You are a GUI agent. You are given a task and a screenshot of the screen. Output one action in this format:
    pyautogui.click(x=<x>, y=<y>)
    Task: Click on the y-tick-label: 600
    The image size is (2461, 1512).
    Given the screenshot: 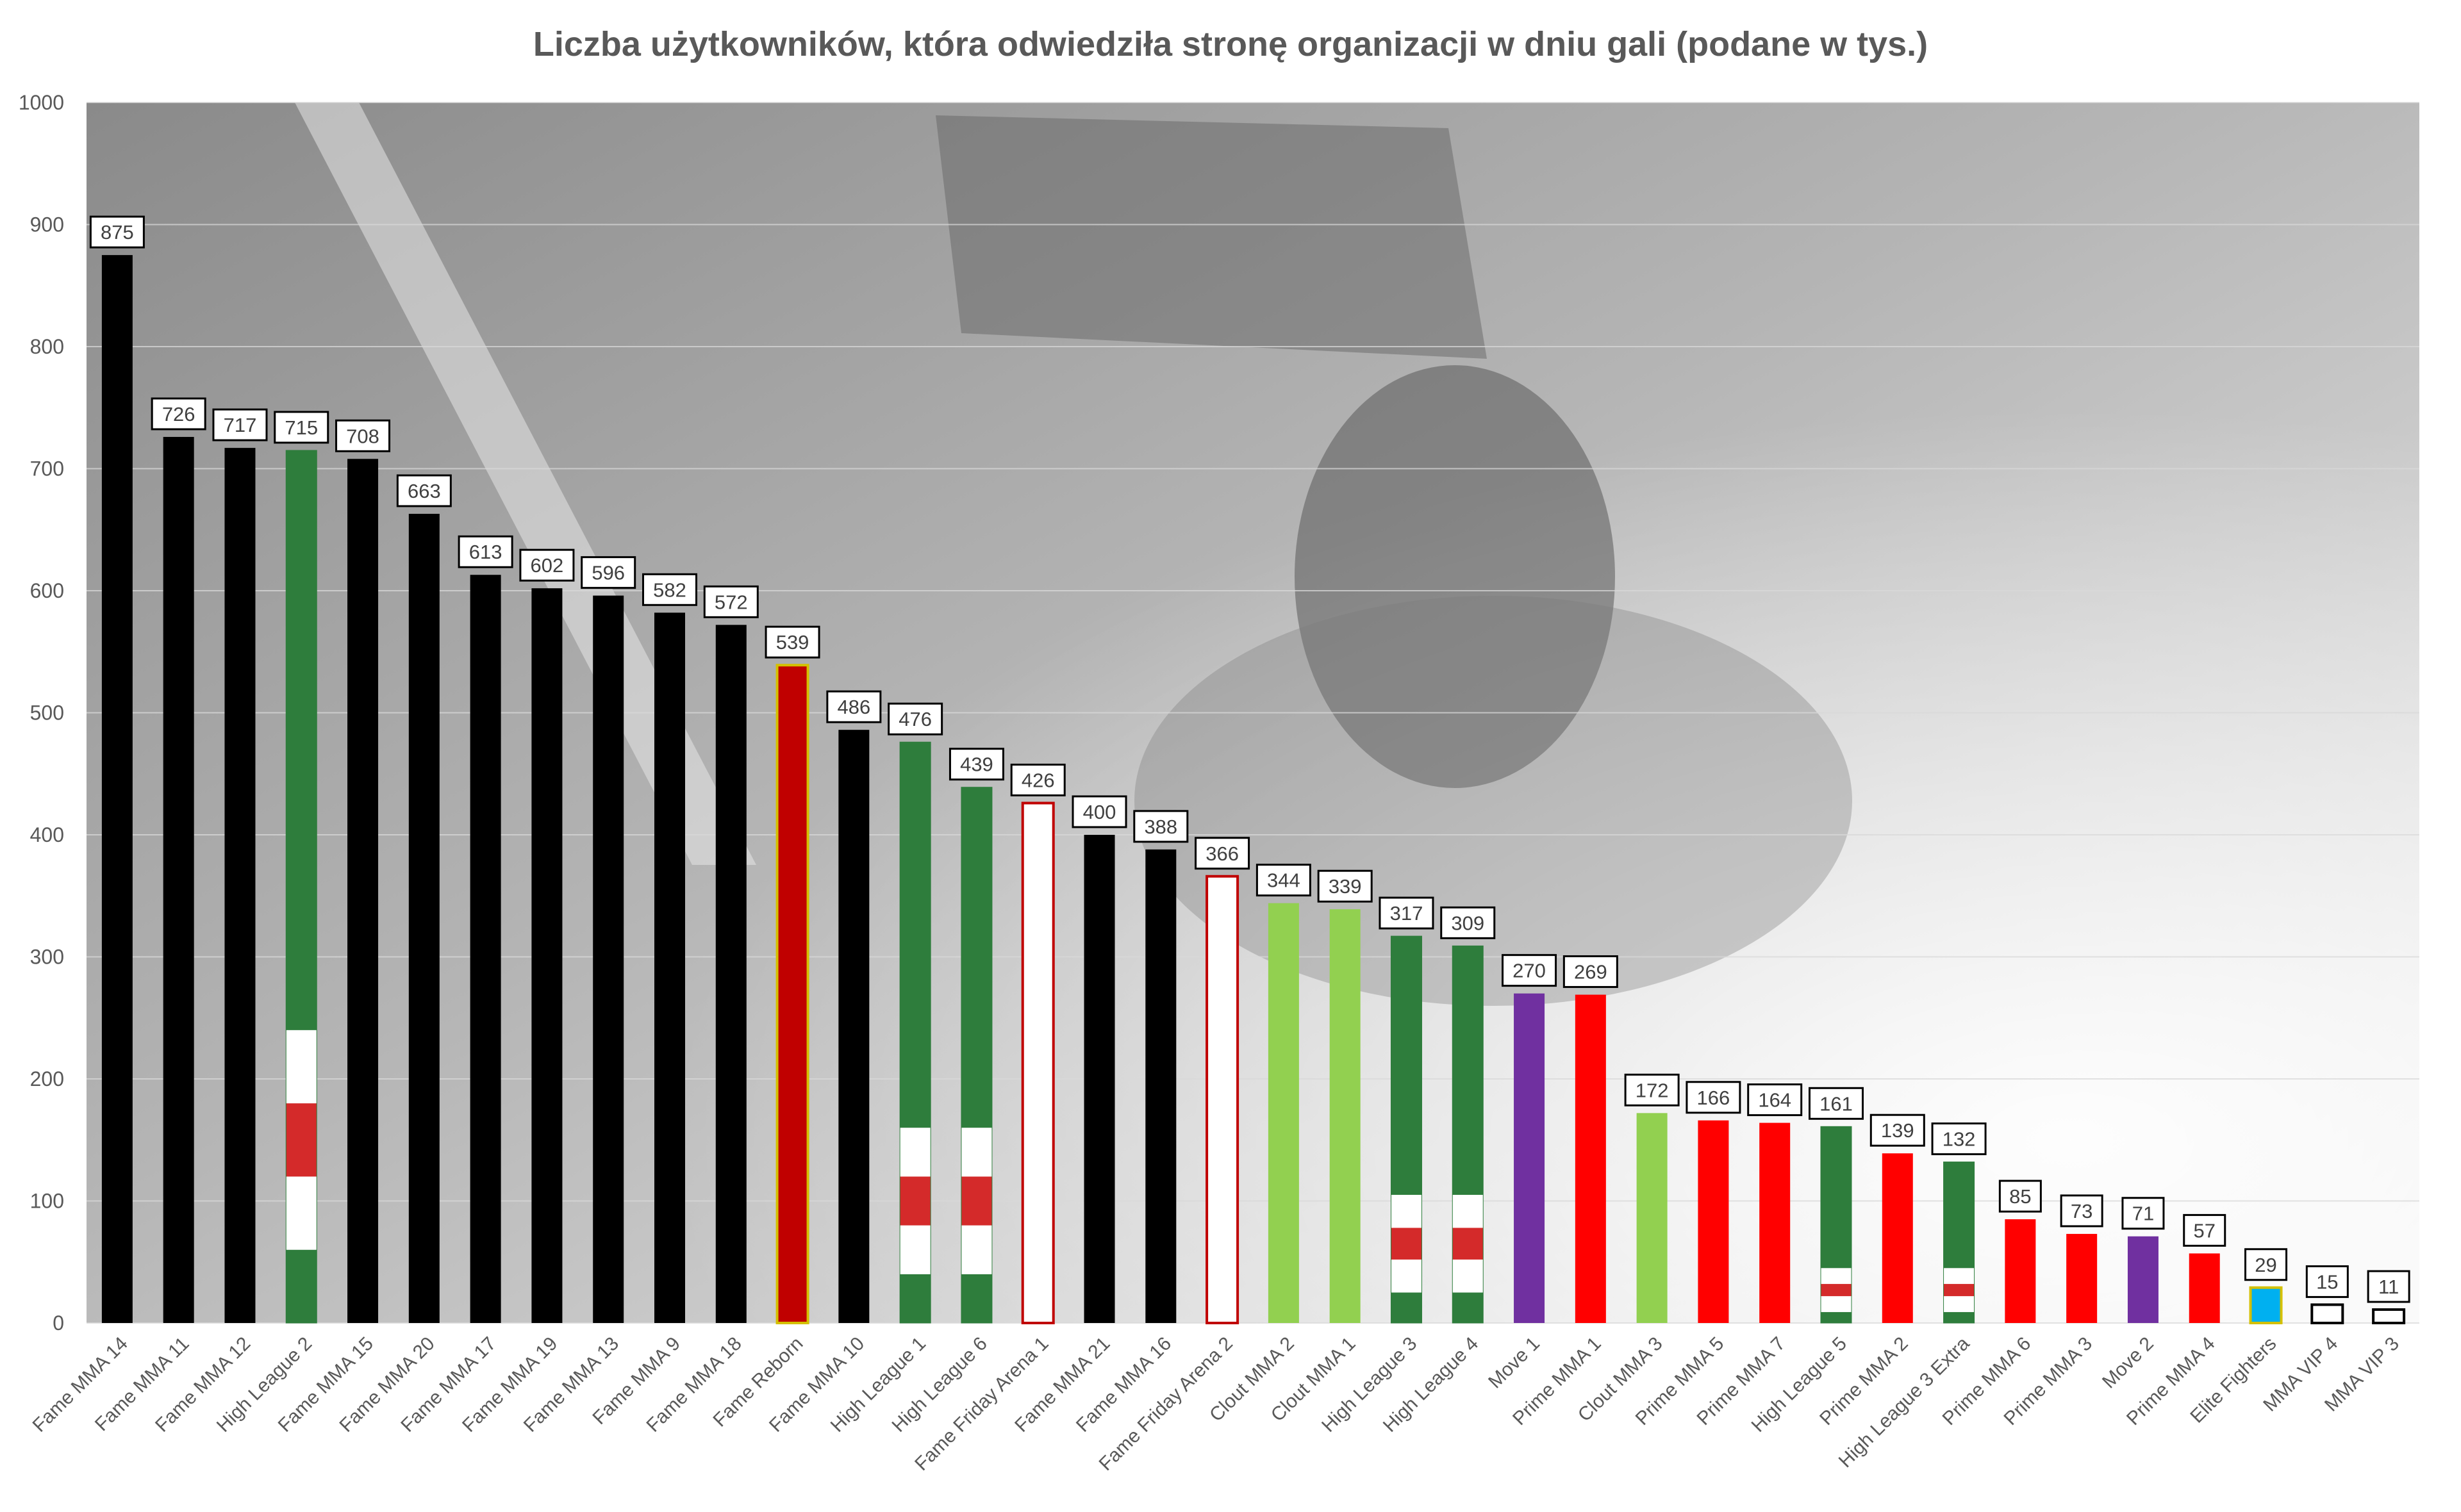 What is the action you would take?
    pyautogui.click(x=47, y=590)
    